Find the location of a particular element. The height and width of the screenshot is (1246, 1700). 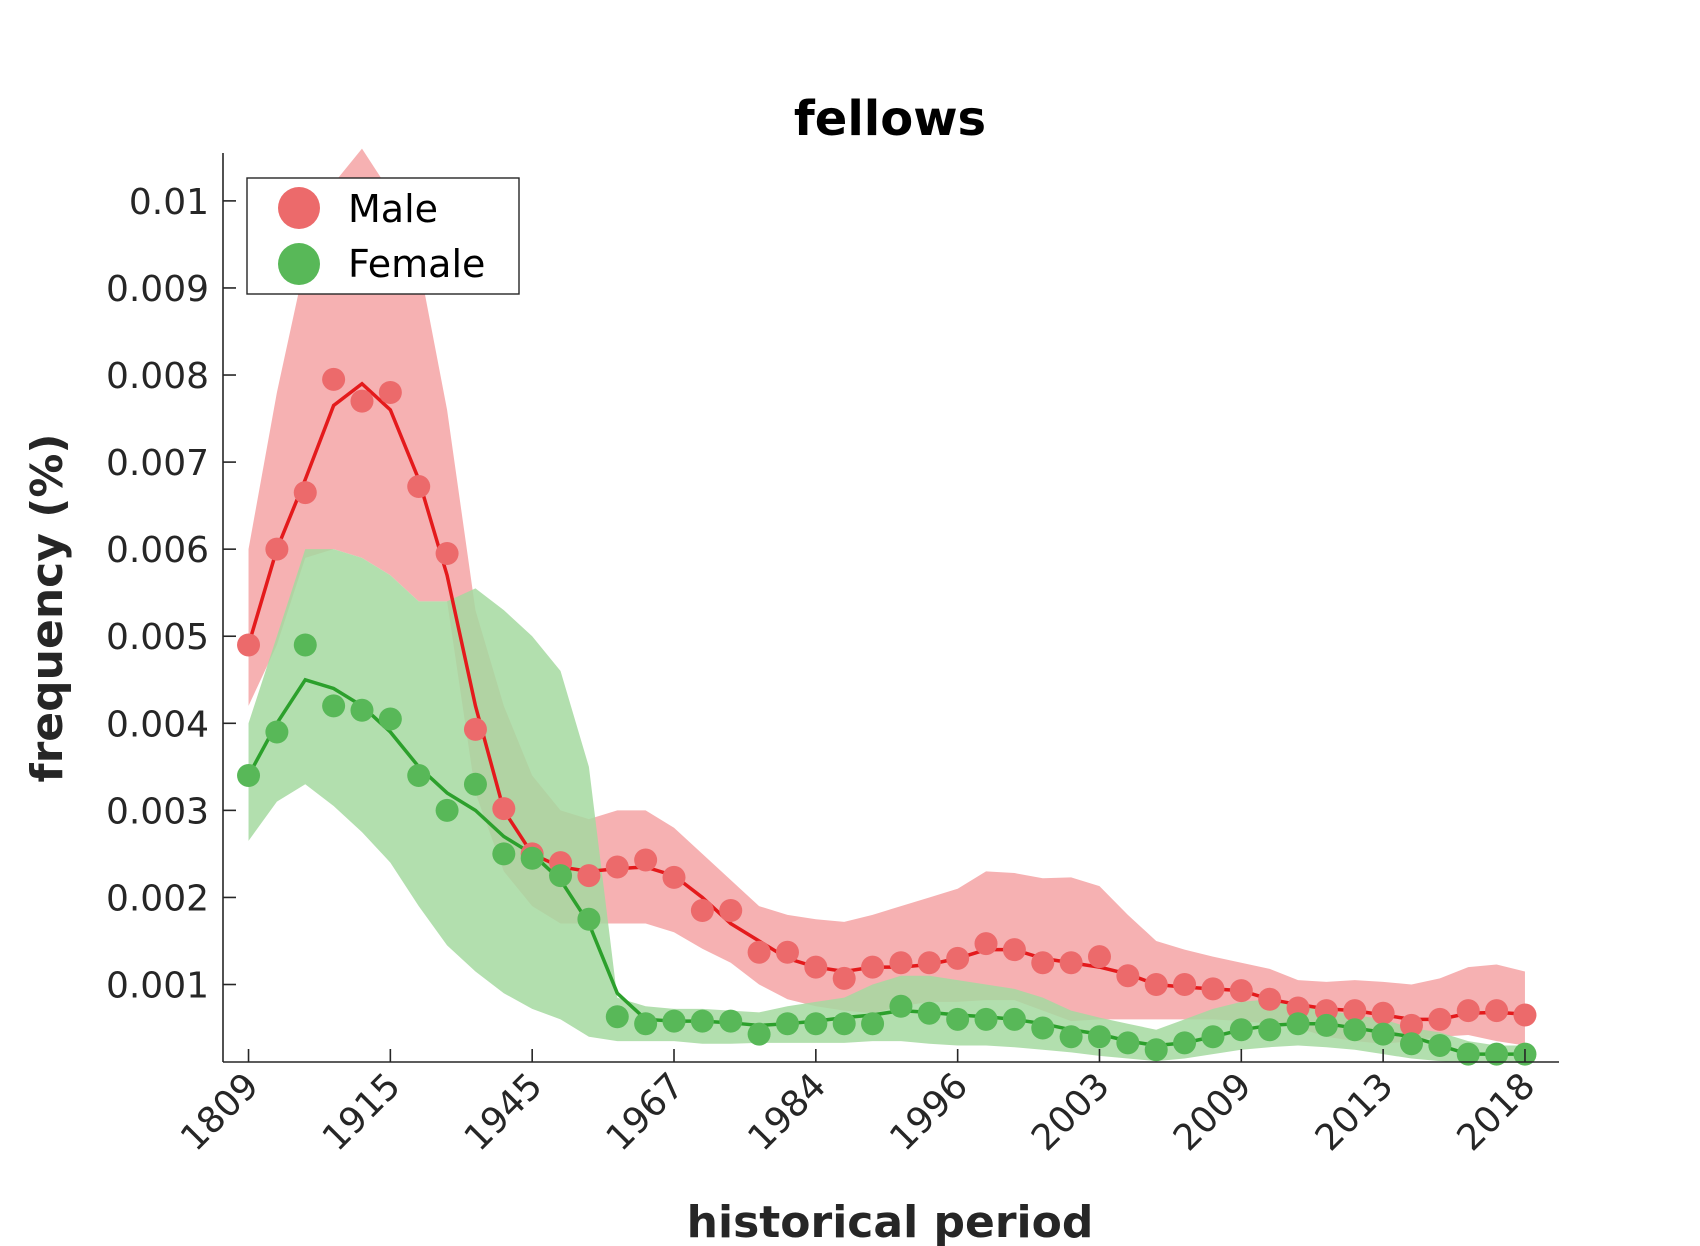

y-tick-label: 0.003 is located at coordinates (157, 811).